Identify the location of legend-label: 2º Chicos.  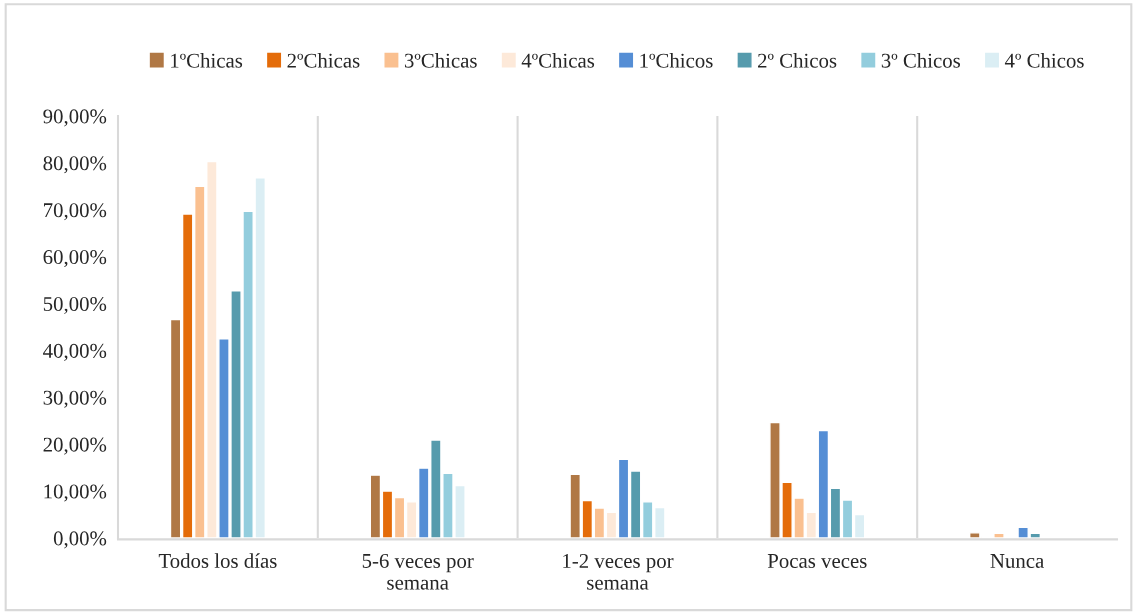
(797, 60).